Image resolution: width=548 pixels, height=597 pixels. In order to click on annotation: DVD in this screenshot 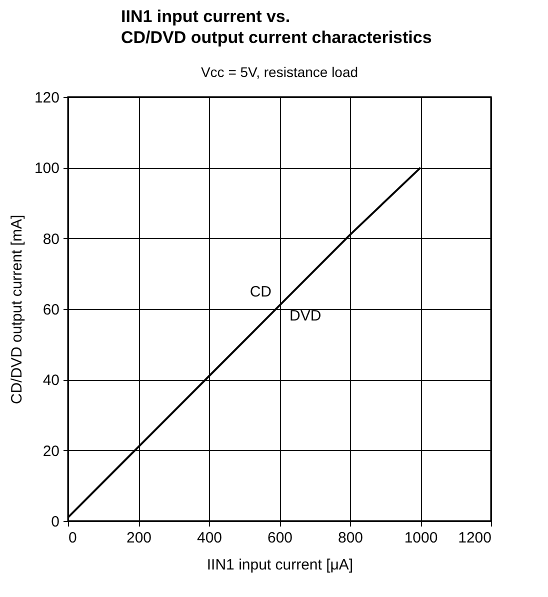, I will do `click(306, 315)`.